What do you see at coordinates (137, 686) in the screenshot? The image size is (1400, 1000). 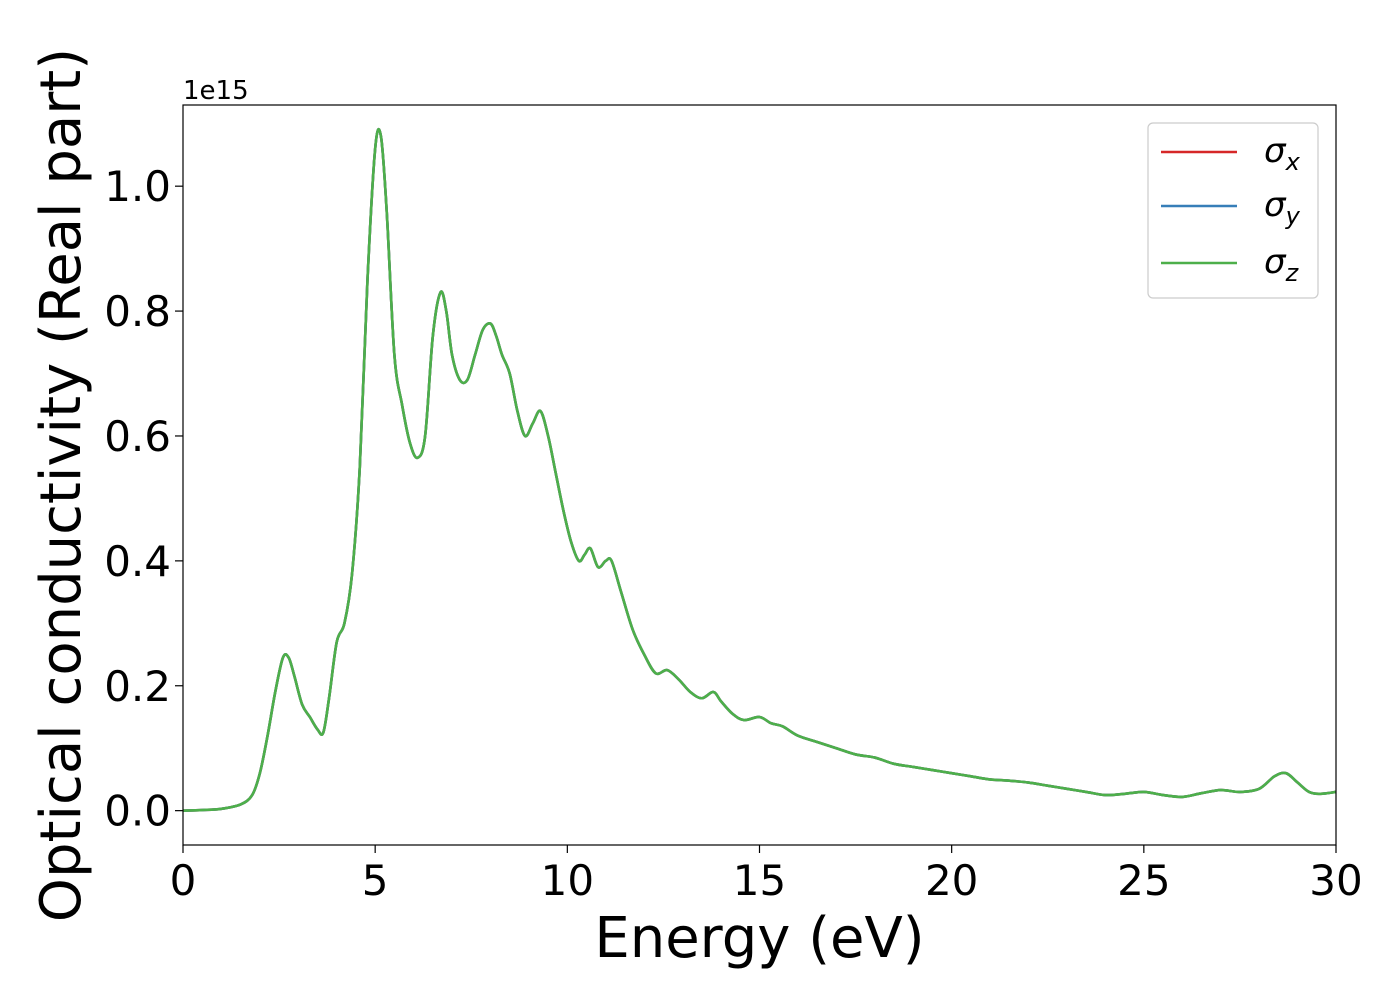 I see `y-tick-label: 0.2` at bounding box center [137, 686].